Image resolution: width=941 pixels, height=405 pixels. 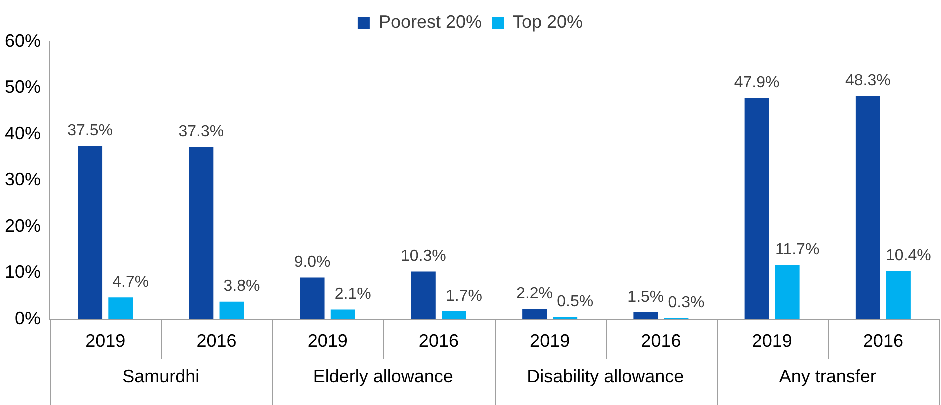 I want to click on data-label: 10.4%, so click(x=909, y=256).